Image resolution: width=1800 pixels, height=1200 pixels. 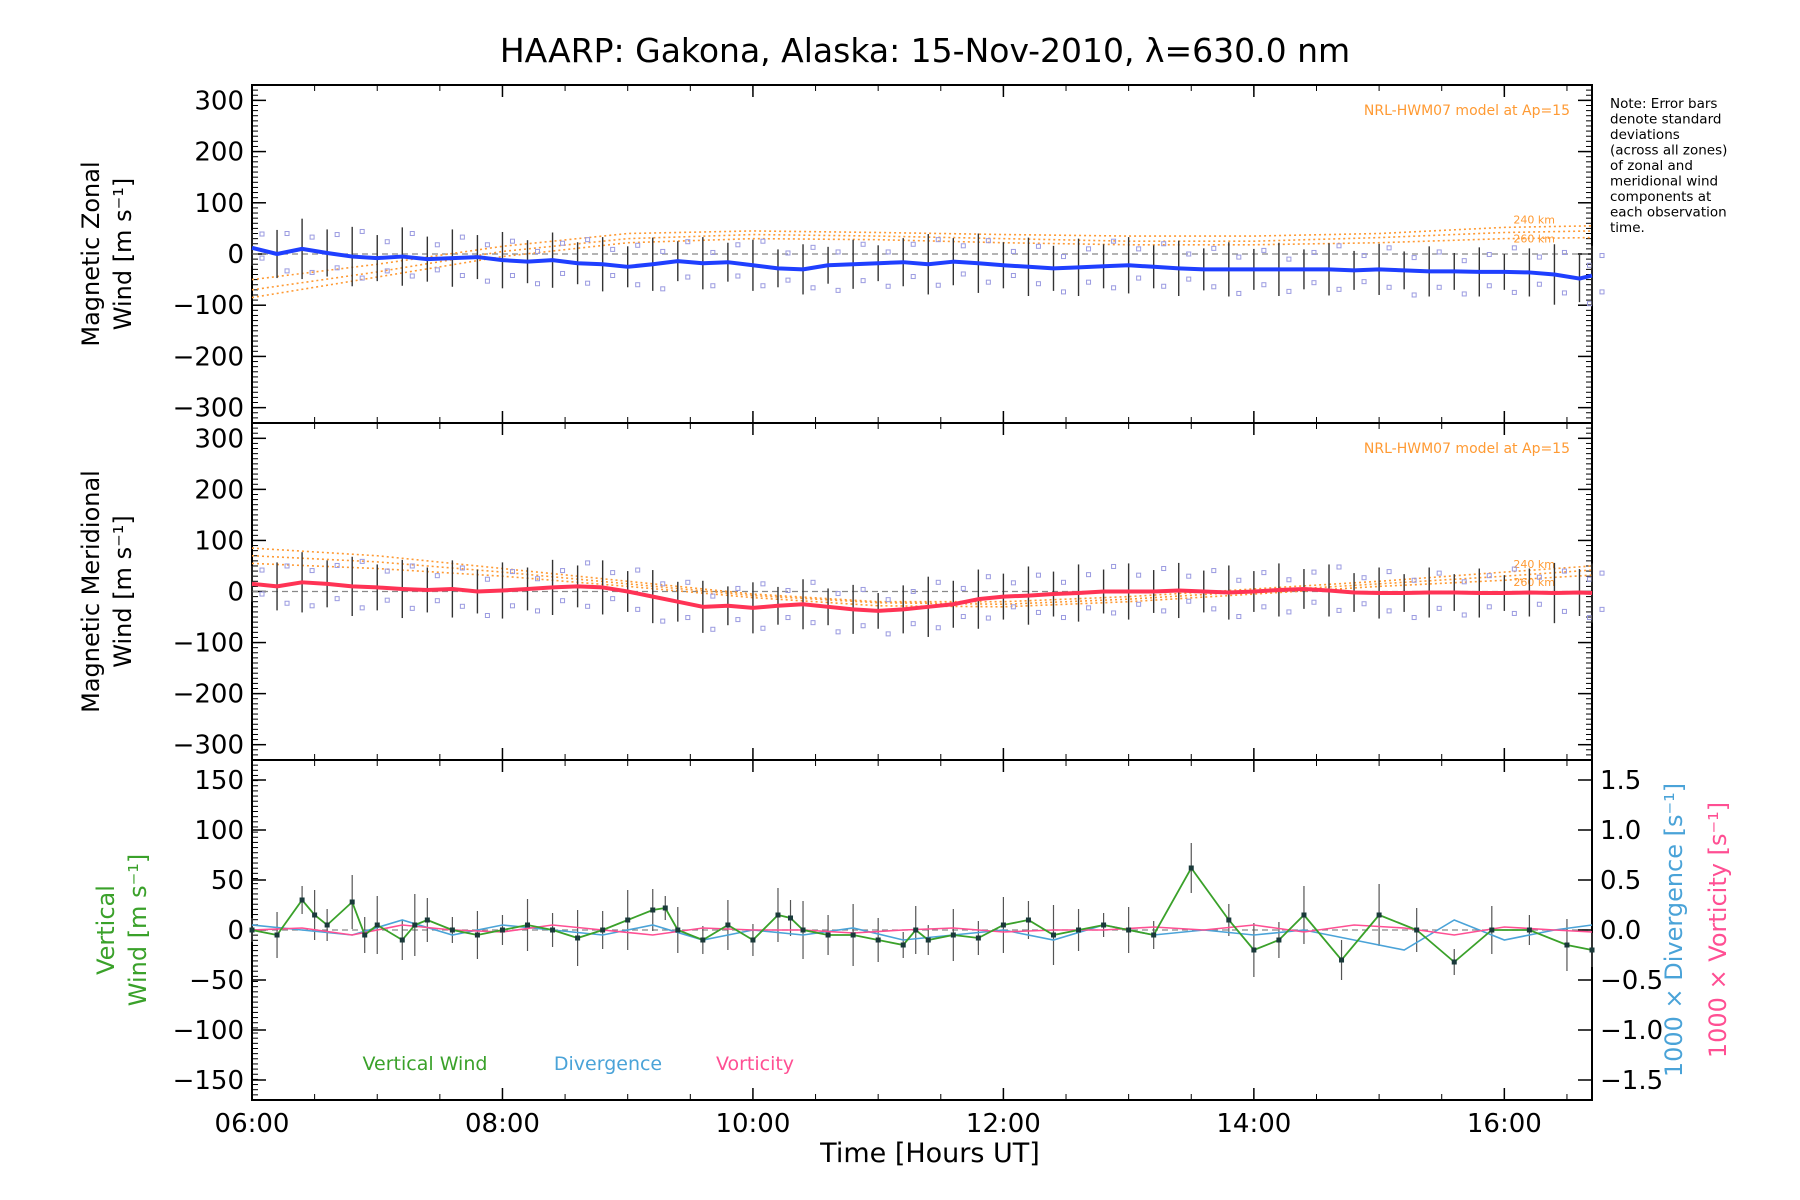 I want to click on y-tick-label: −300, so click(x=208, y=409).